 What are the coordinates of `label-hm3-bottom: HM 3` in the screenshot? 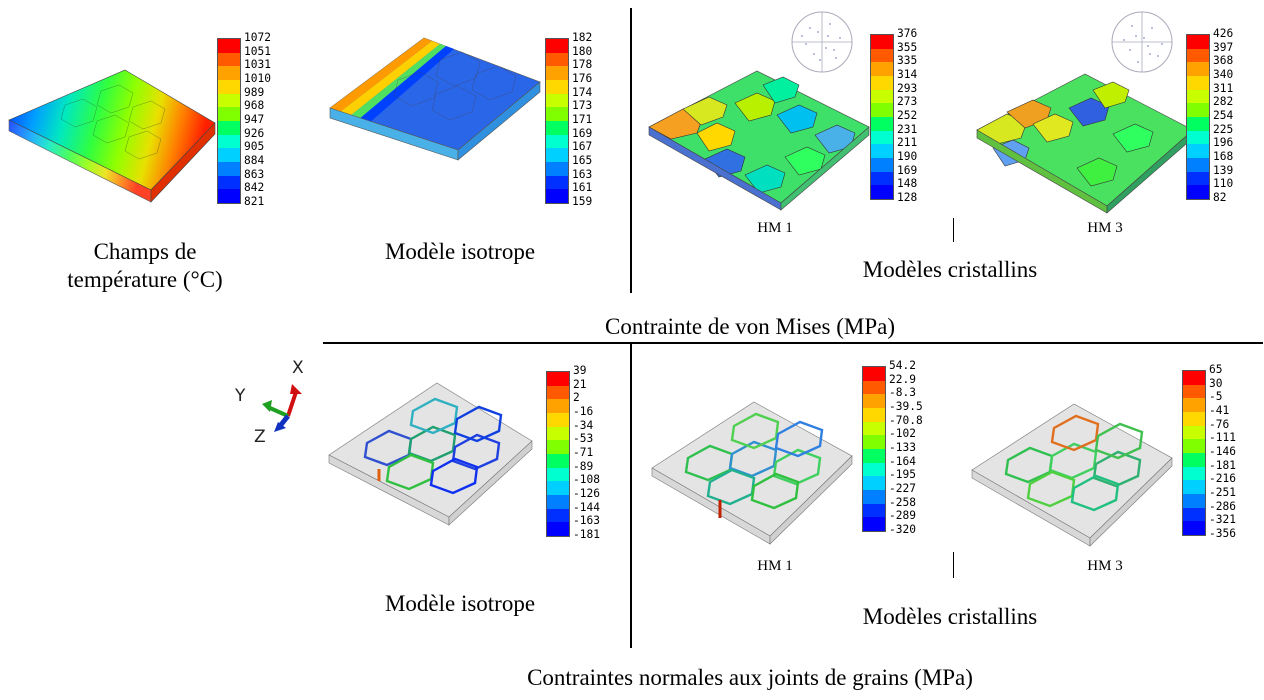 It's located at (1105, 566).